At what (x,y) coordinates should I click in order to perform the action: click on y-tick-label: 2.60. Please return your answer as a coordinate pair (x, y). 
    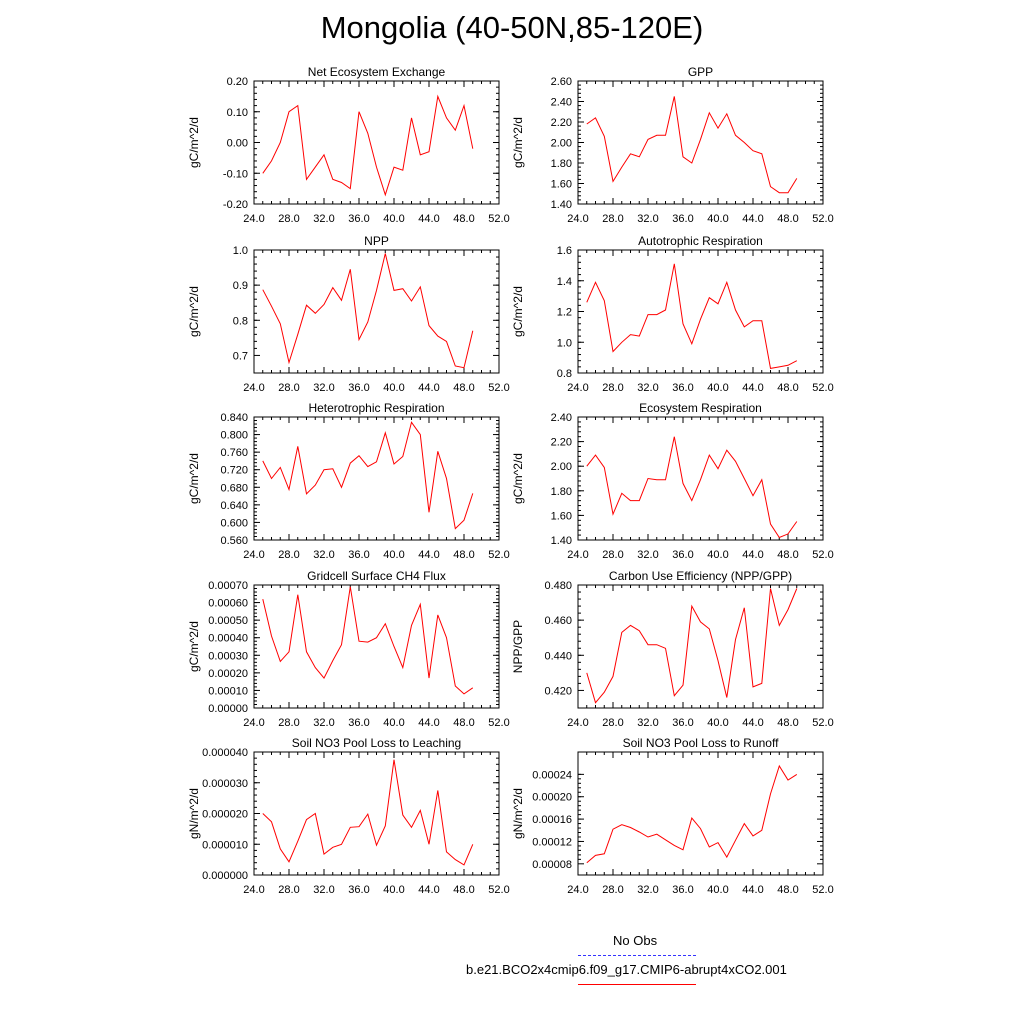
    Looking at the image, I should click on (561, 82).